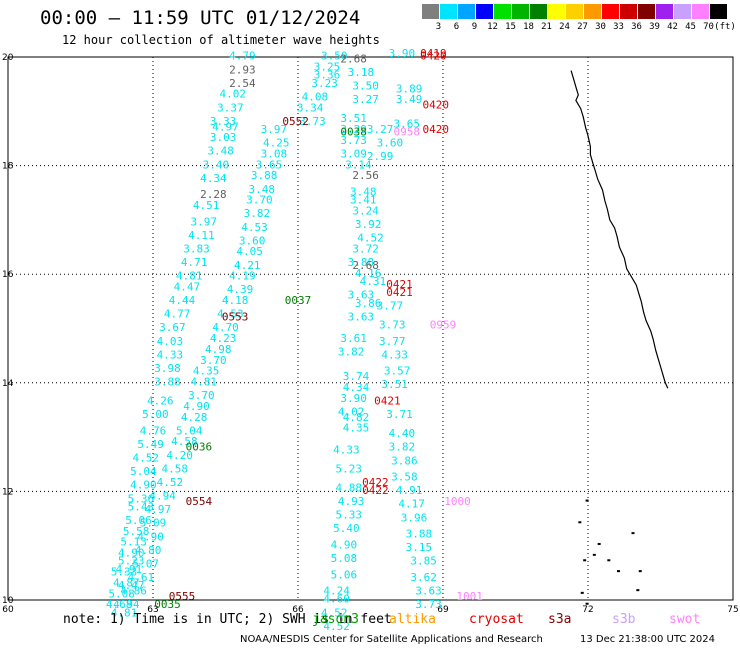 Image resolution: width=740 pixels, height=650 pixels. Describe the element at coordinates (298, 610) in the screenshot. I see `x-tick-label: 66` at that location.